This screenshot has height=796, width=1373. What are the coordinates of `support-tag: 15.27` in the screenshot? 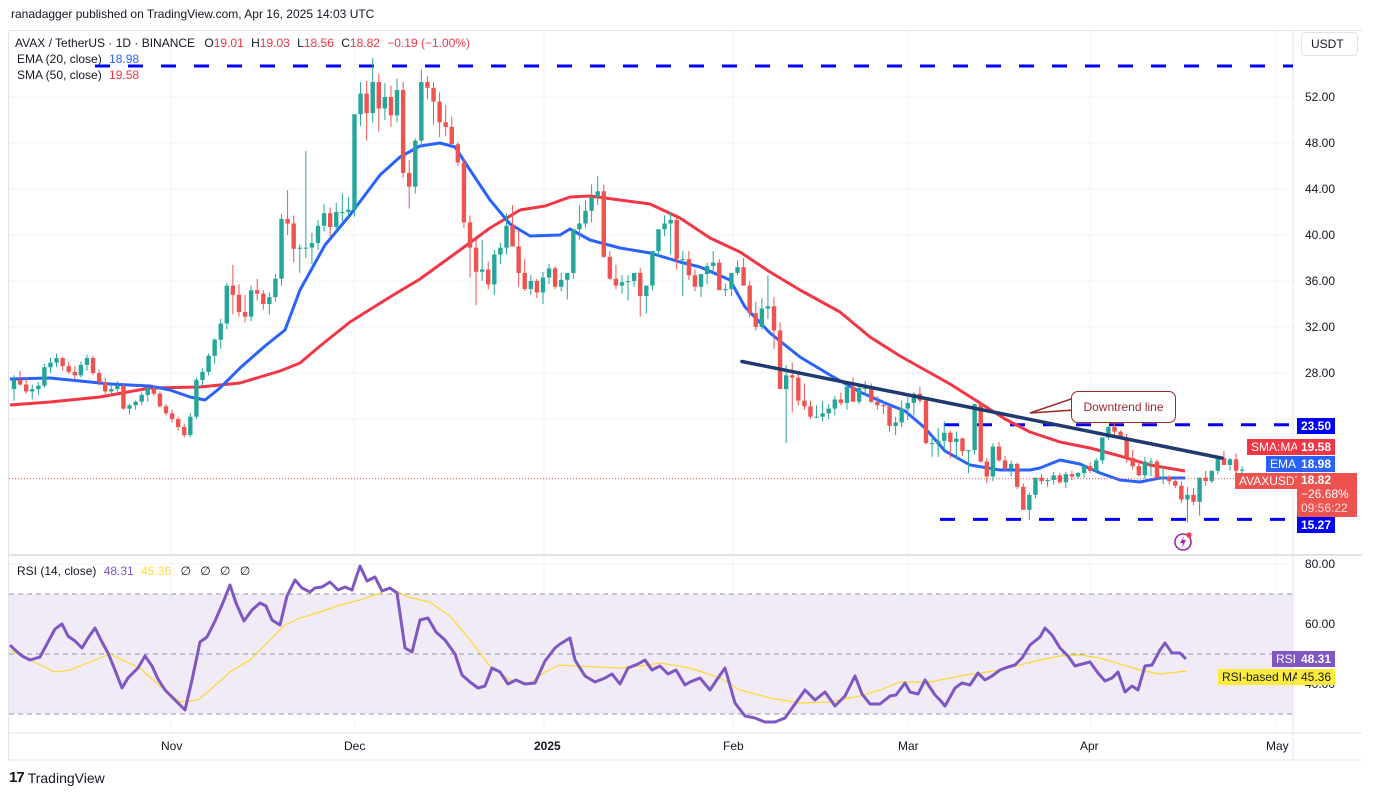 It's located at (1316, 525).